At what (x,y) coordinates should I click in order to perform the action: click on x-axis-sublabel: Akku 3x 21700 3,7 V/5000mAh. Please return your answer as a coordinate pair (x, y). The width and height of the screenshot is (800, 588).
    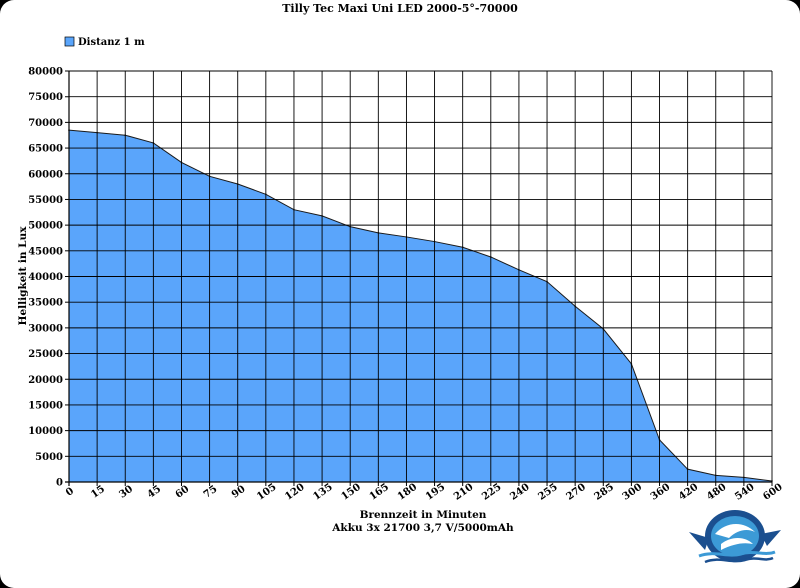
    Looking at the image, I should click on (422, 528).